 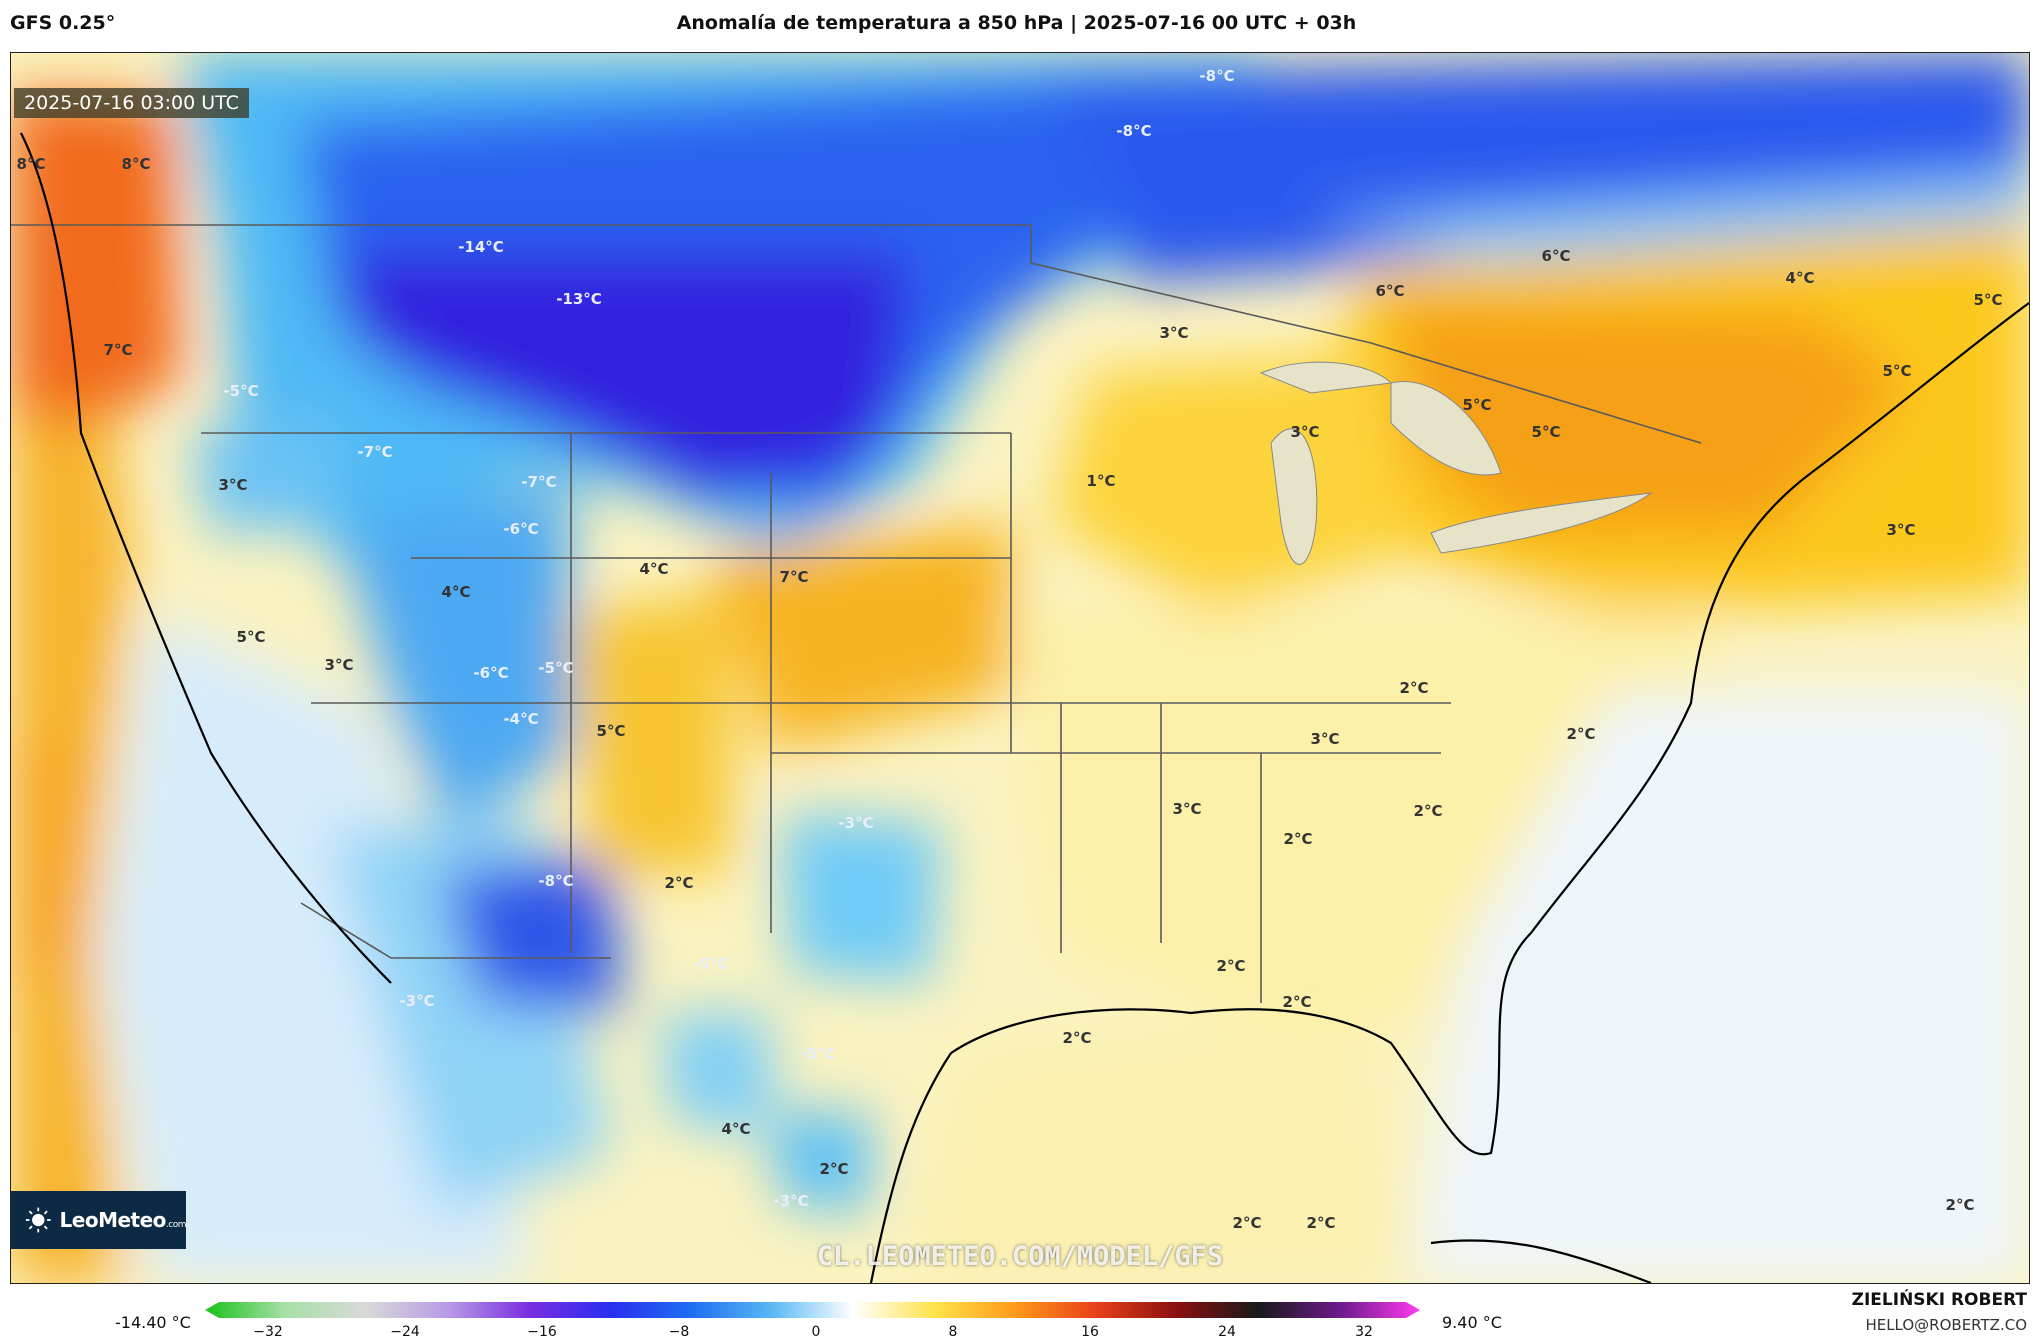 I want to click on colorbar-tick-label: 16, so click(x=1090, y=1332).